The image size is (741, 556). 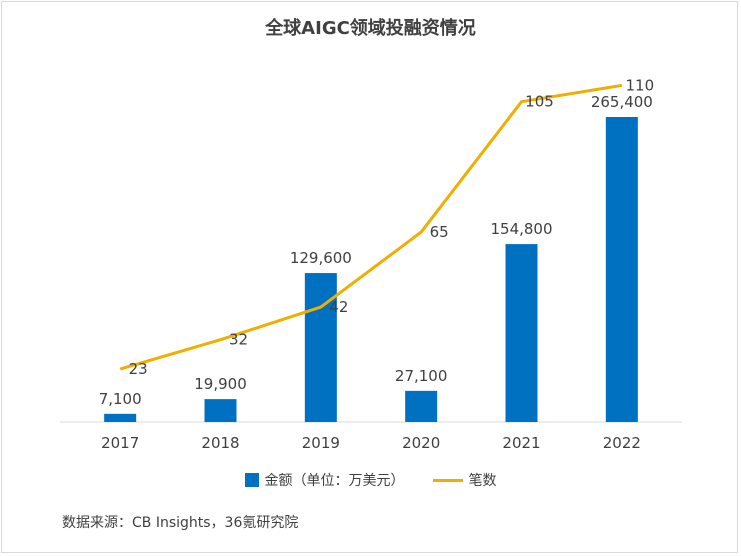 I want to click on line-label-2017: 23, so click(x=138, y=369).